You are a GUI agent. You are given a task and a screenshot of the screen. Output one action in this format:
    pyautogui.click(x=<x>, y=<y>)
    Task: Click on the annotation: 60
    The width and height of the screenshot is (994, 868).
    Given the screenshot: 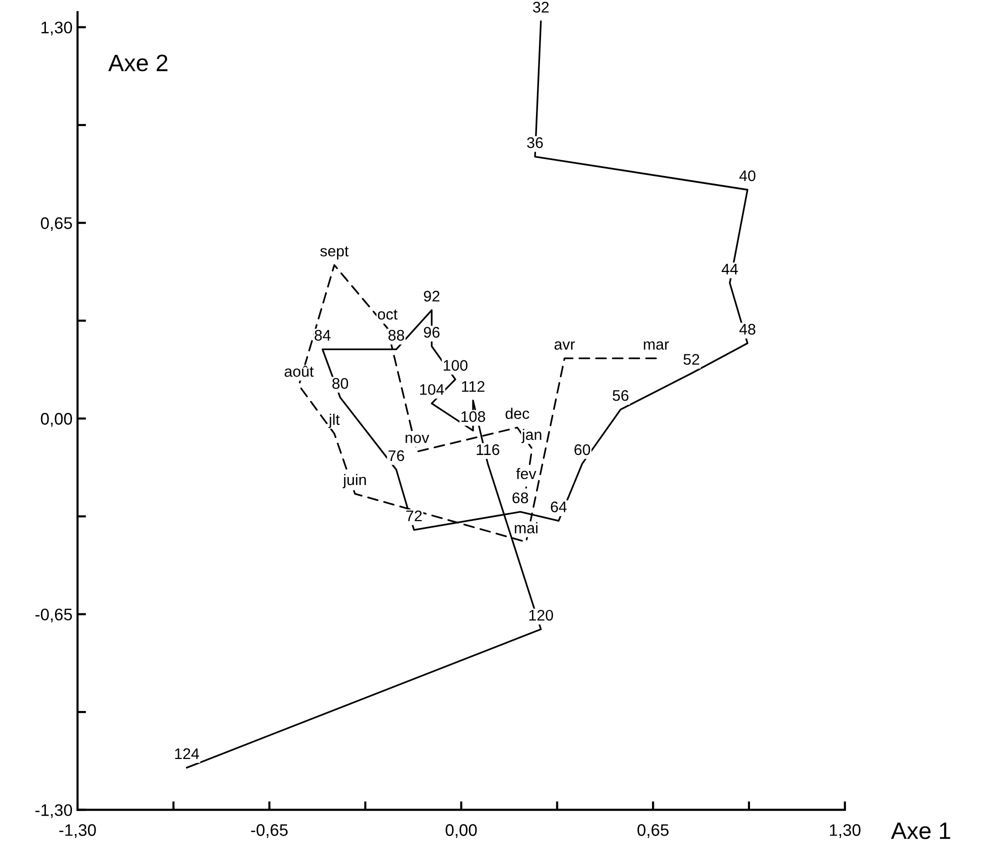 What is the action you would take?
    pyautogui.click(x=582, y=450)
    